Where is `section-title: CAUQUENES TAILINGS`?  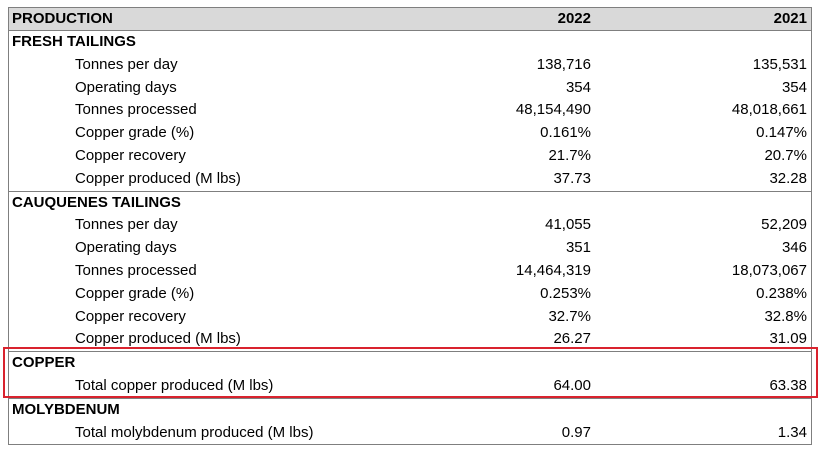
section-title: CAUQUENES TAILINGS is located at coordinates (96, 202).